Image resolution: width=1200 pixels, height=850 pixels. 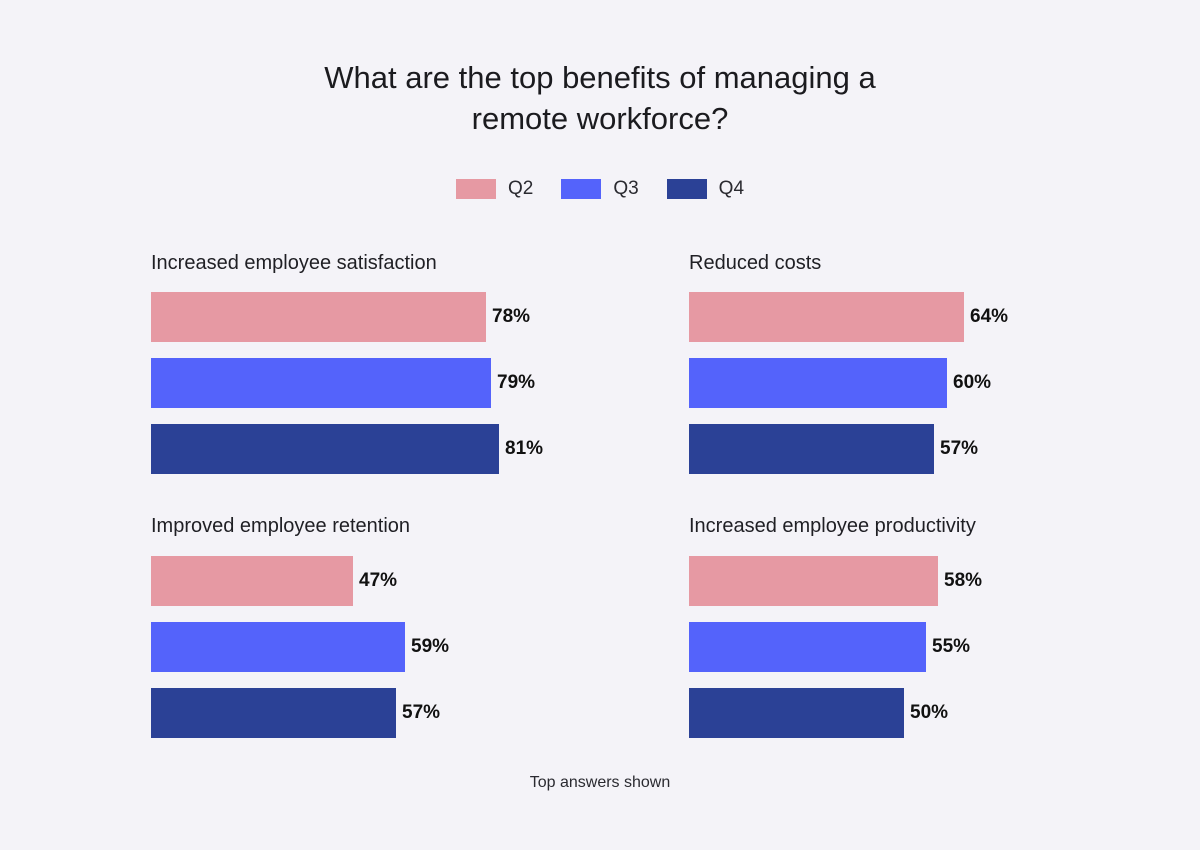 I want to click on panel-title-improved-employee-retention: Improved employee retention, so click(x=281, y=526).